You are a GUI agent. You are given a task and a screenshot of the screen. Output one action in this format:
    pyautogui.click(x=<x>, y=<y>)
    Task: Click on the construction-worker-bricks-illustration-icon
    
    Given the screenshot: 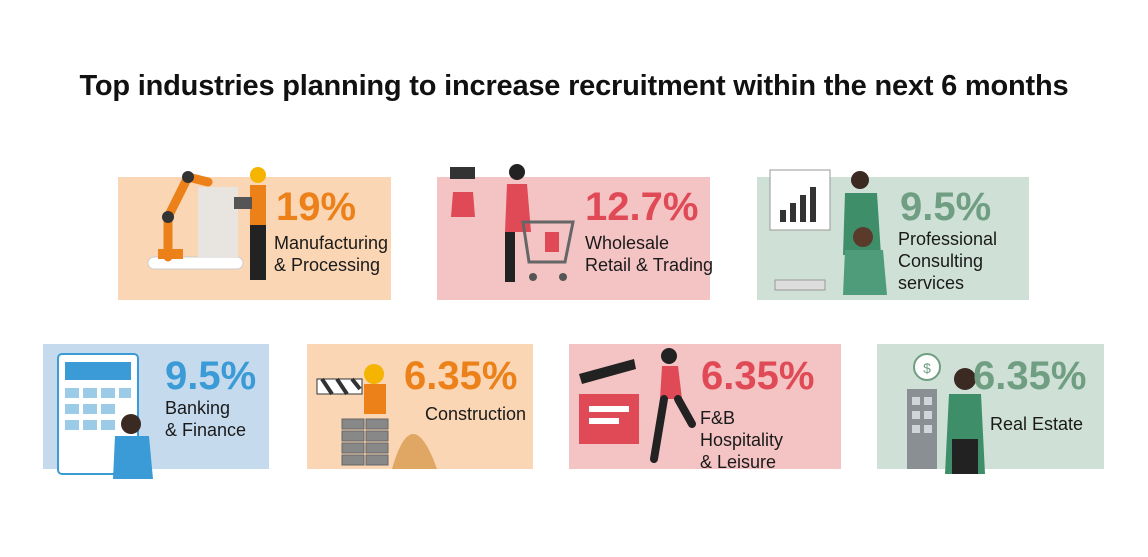 What is the action you would take?
    pyautogui.click(x=376, y=416)
    